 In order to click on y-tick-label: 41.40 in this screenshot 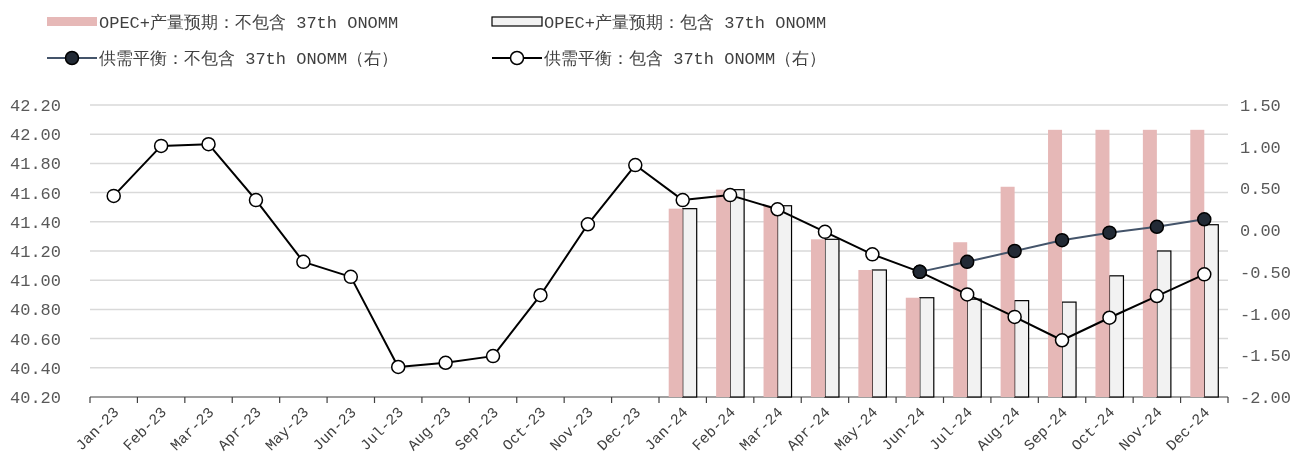, I will do `click(36, 223)`.